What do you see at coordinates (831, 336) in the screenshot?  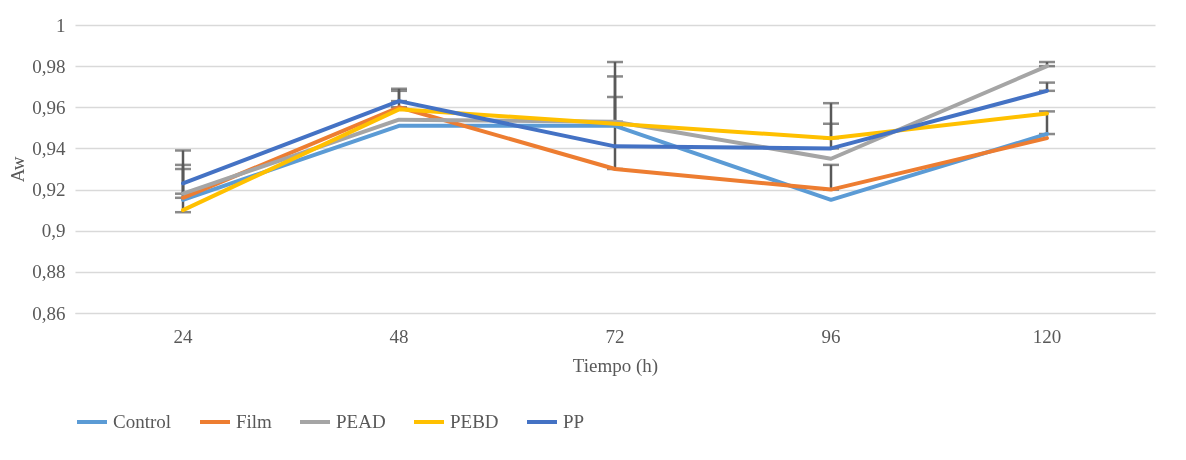 I see `x-tick-label: 96` at bounding box center [831, 336].